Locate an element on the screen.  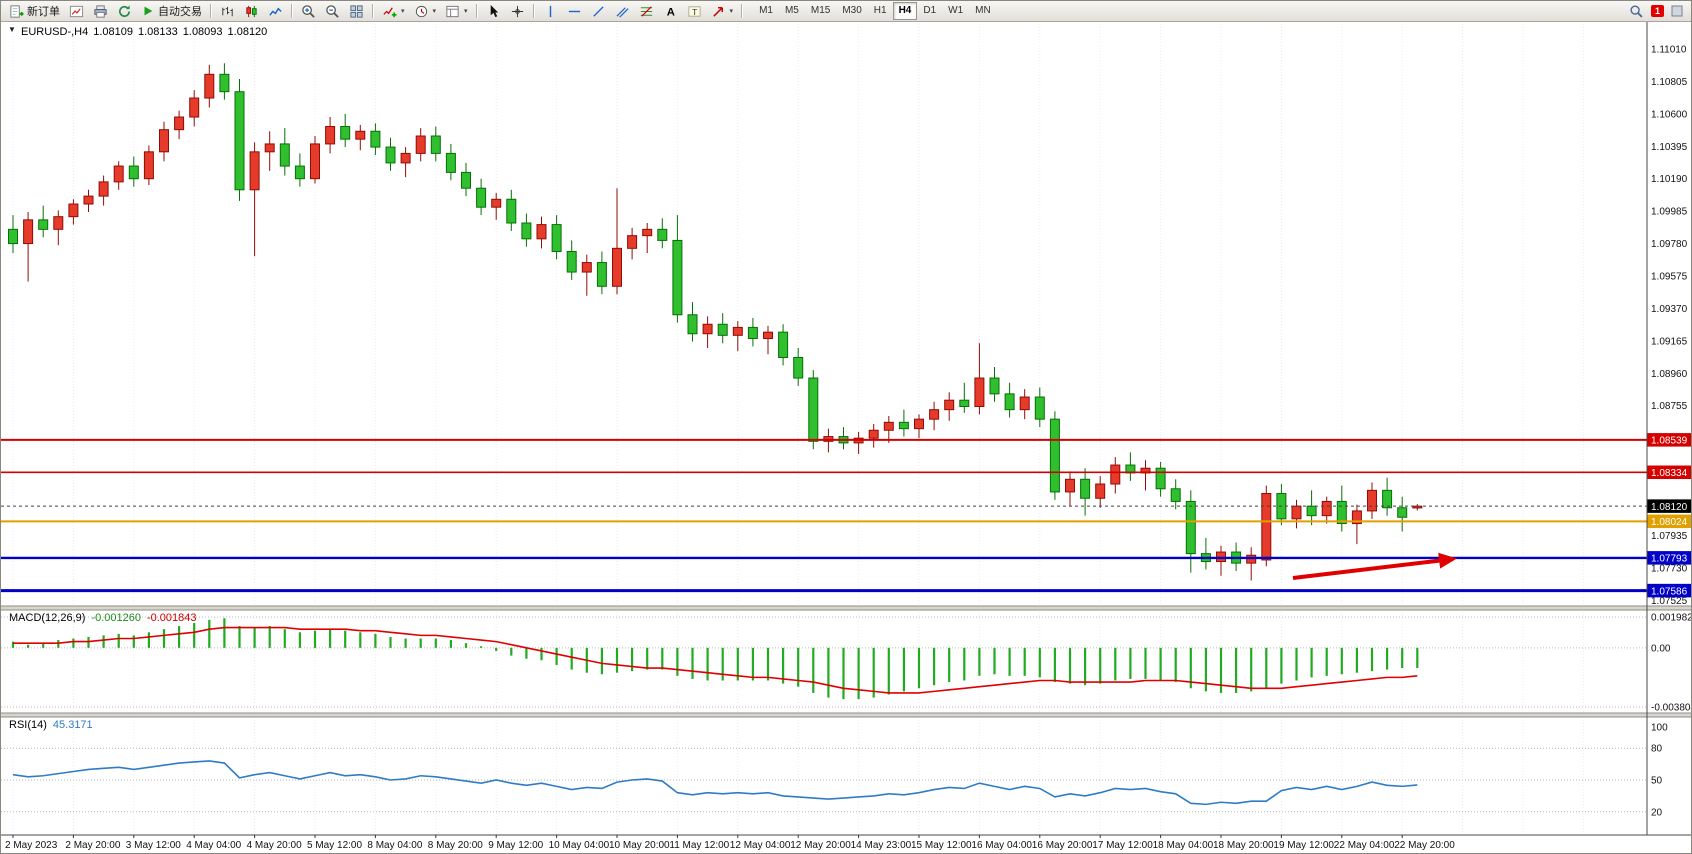
notification-badge: 1 is located at coordinates (1657, 11).